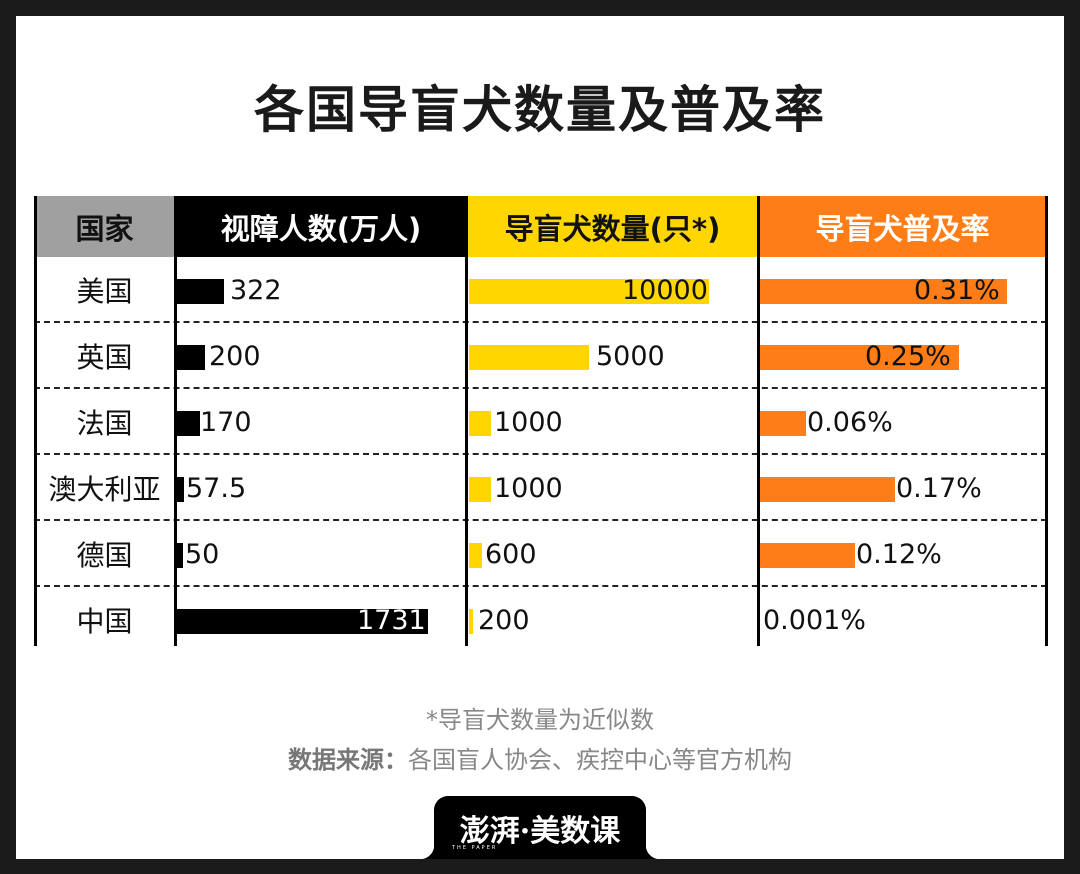 This screenshot has width=1080, height=874. I want to click on visually-impaired-value: 50, so click(202, 554).